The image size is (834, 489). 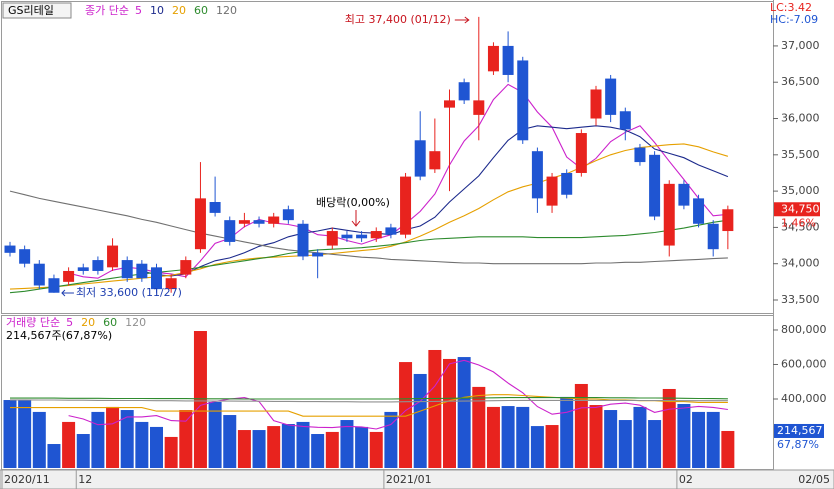 What do you see at coordinates (804, 329) in the screenshot?
I see `y-tick-label: 800,000` at bounding box center [804, 329].